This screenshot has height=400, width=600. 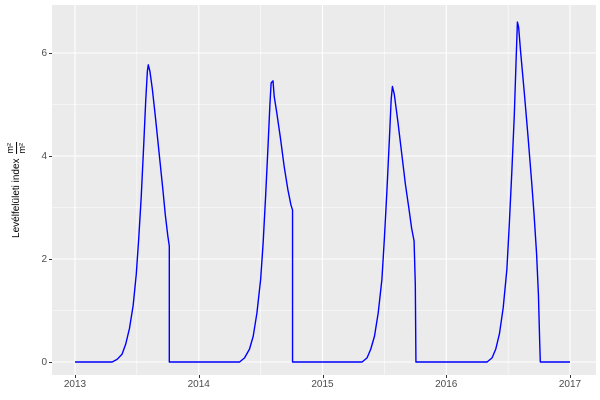 I want to click on x-tick-label: 2016, so click(x=446, y=384).